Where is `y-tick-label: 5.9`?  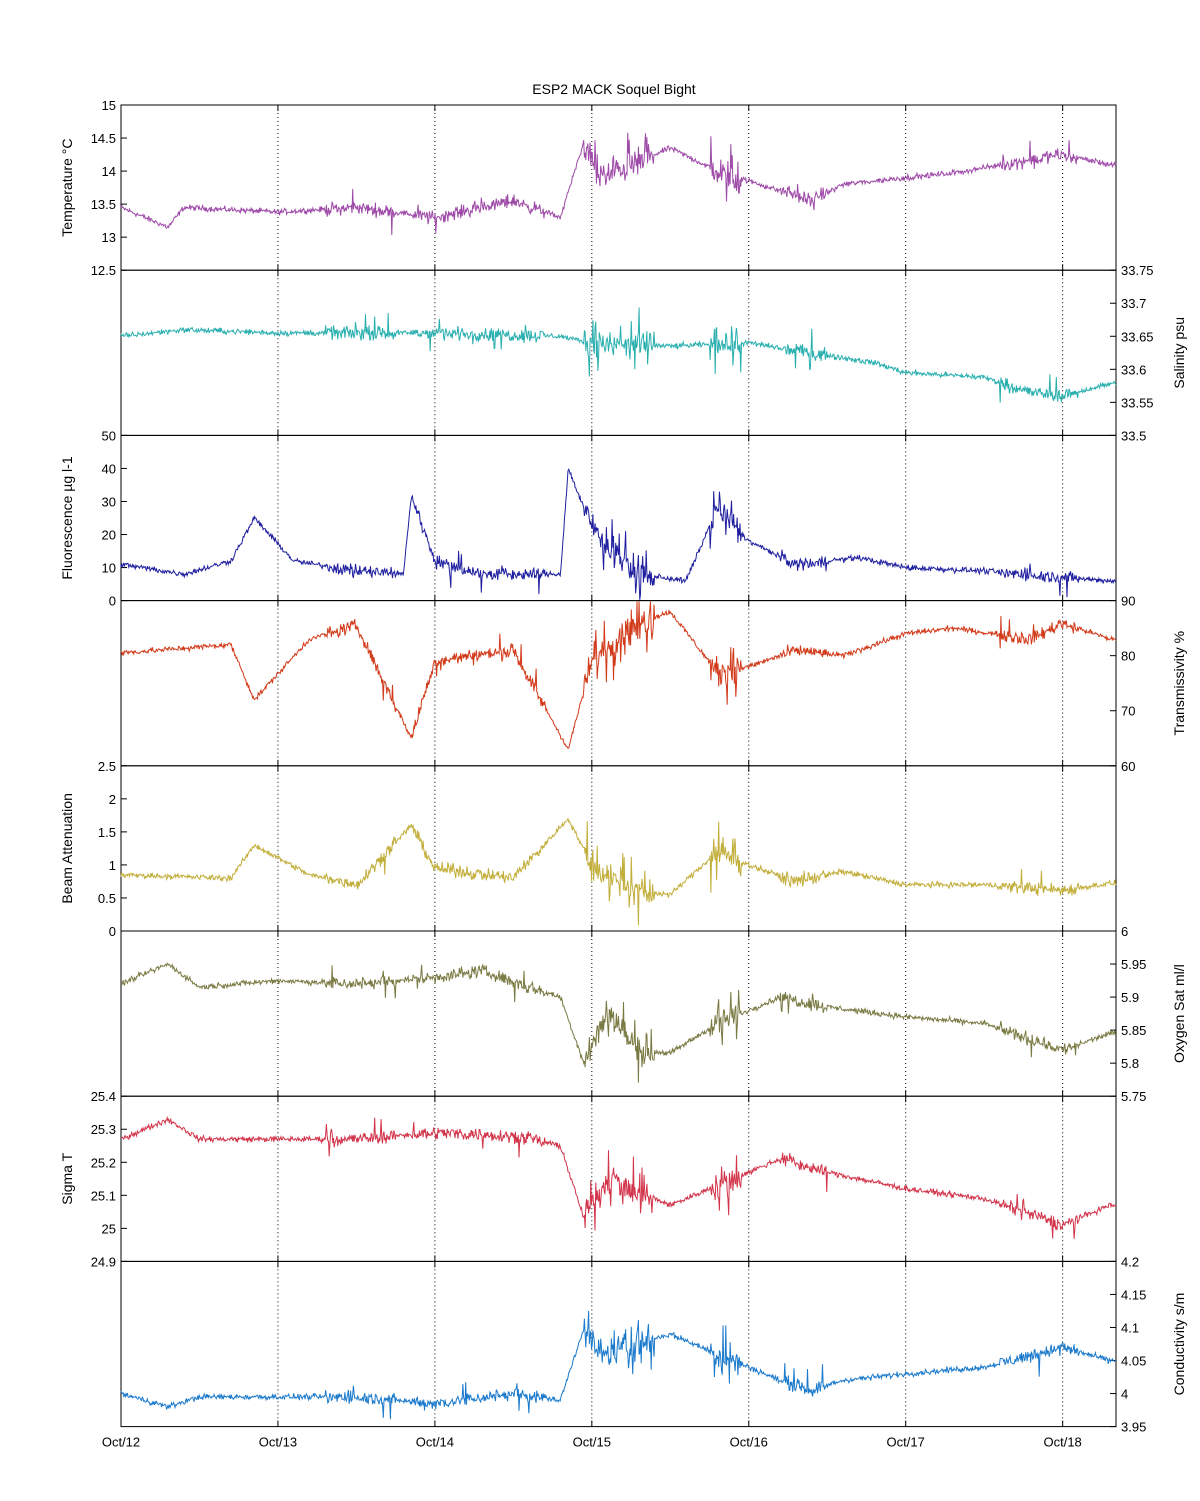 y-tick-label: 5.9 is located at coordinates (1130, 997).